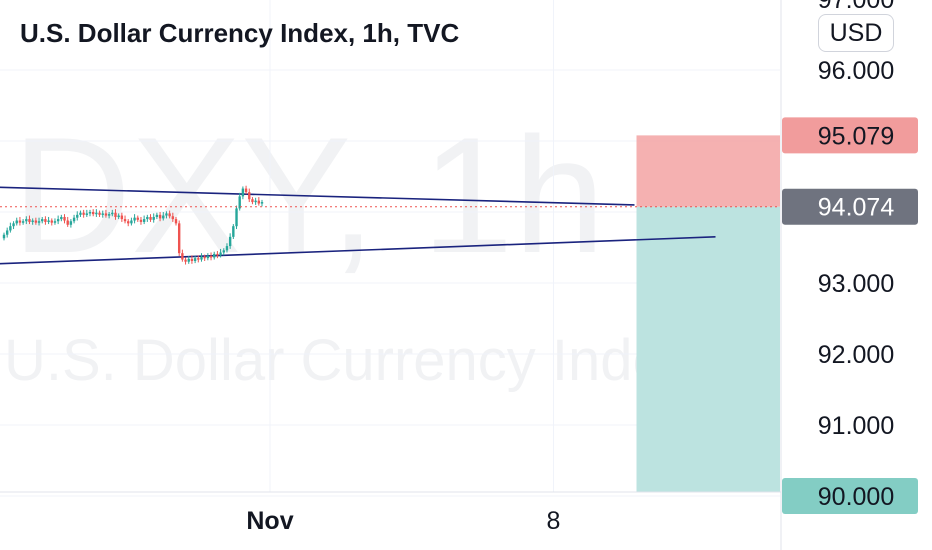 The width and height of the screenshot is (932, 550). I want to click on price-tick-label: 91.000, so click(856, 426).